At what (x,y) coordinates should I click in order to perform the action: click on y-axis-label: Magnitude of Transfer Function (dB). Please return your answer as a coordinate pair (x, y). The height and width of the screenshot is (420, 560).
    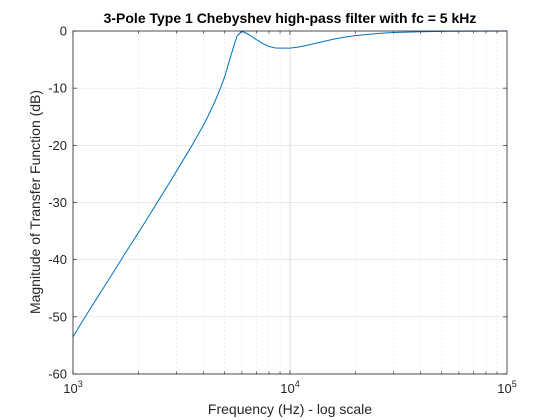
    Looking at the image, I should click on (35, 202).